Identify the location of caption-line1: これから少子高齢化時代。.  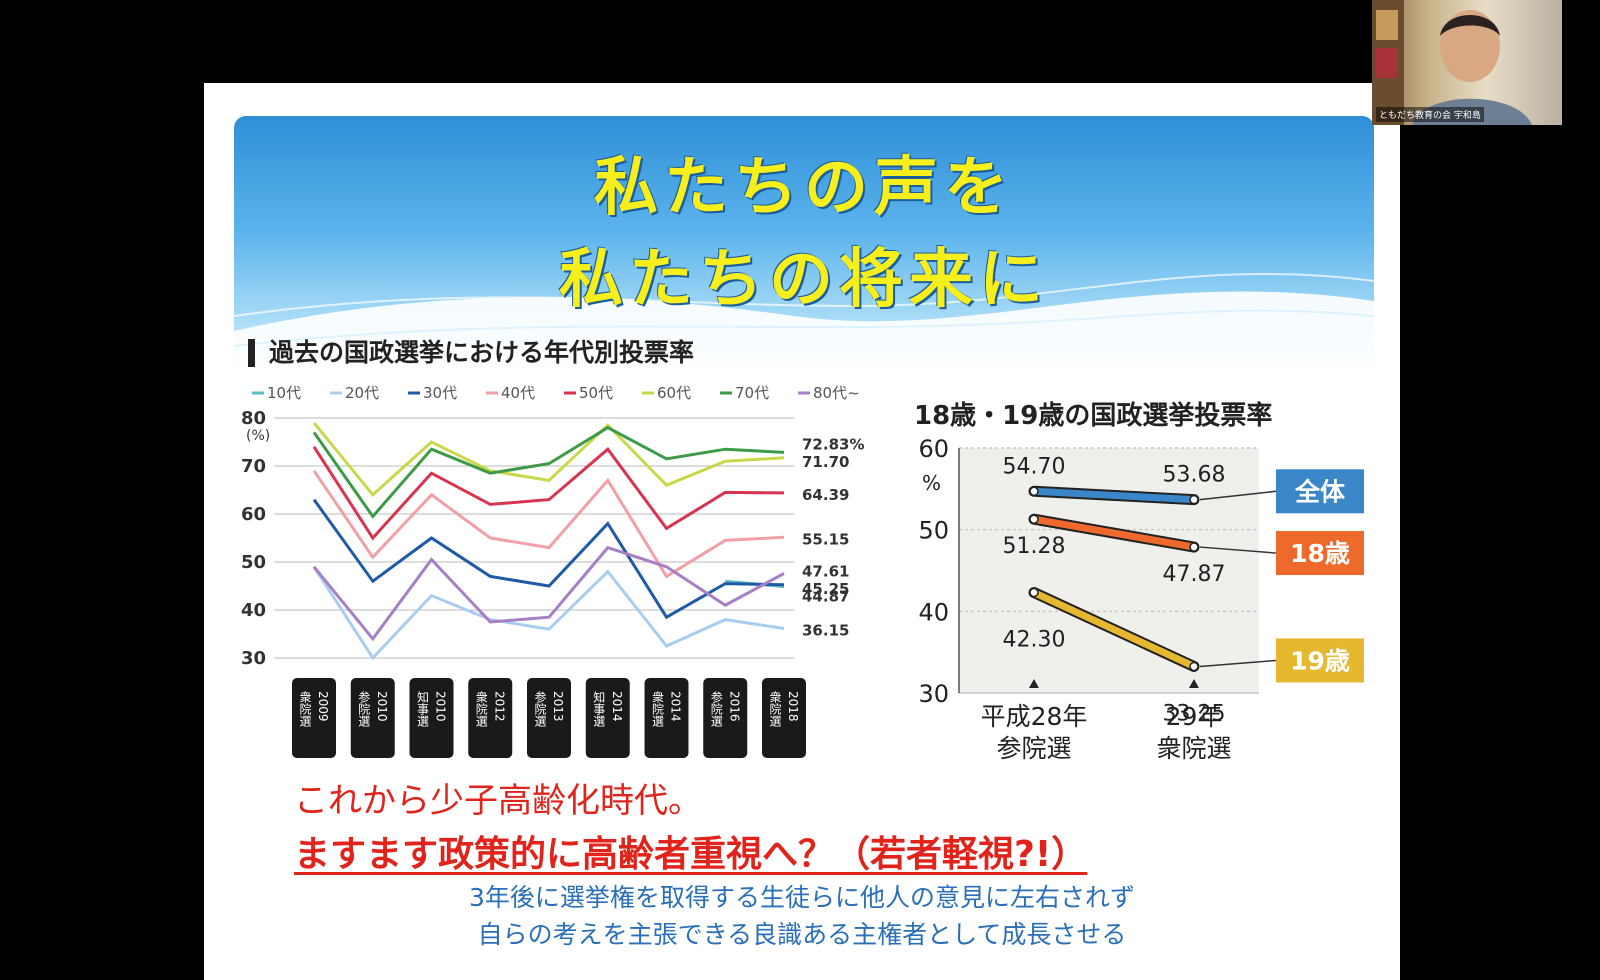
(498, 801).